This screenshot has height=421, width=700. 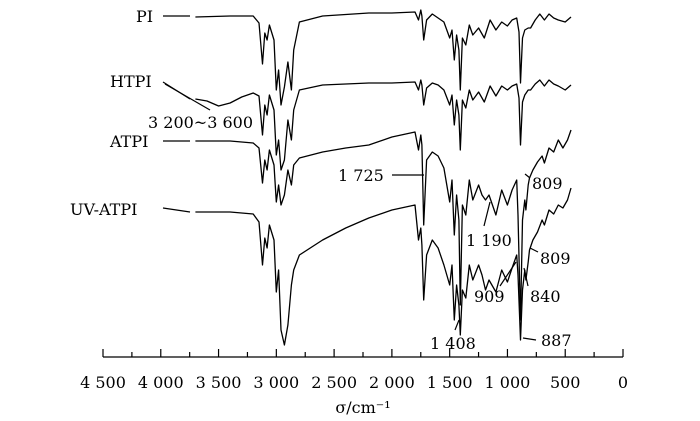 I want to click on x-axis-title: σ/cm⁻¹, so click(x=362, y=407).